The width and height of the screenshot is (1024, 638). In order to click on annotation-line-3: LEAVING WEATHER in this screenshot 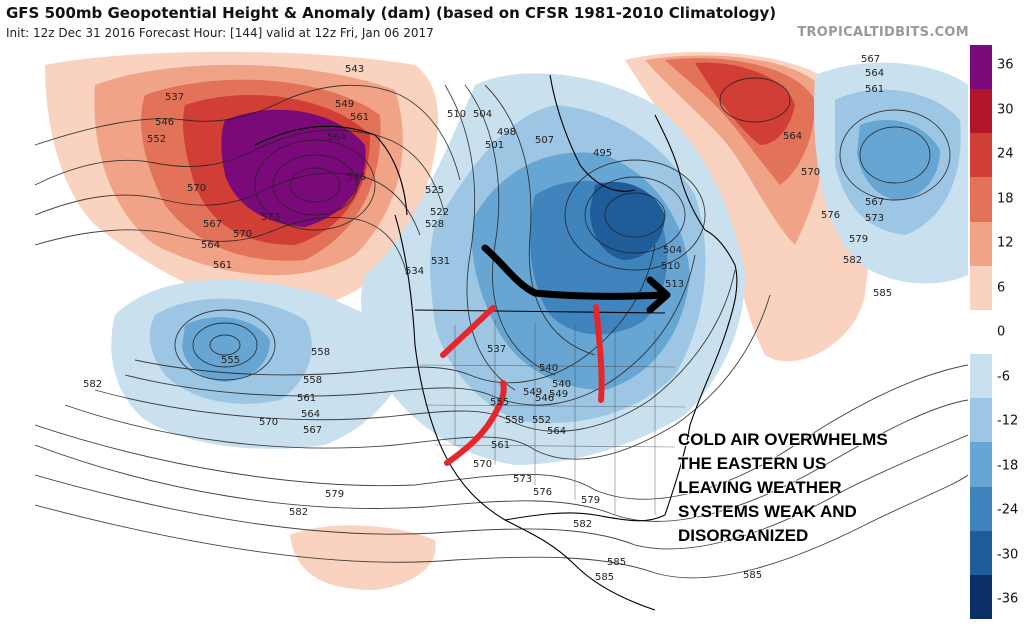, I will do `click(760, 487)`.